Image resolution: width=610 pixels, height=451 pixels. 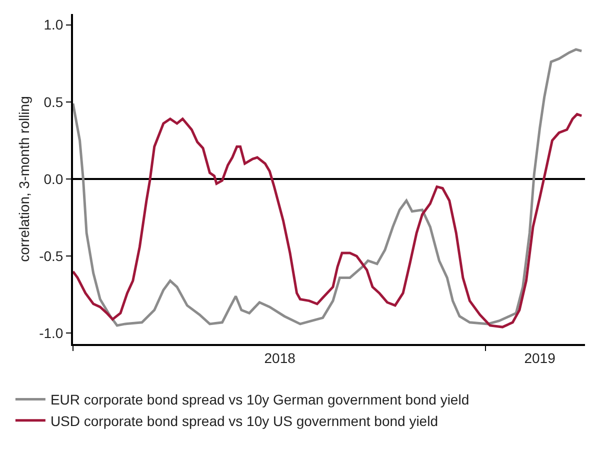 What do you see at coordinates (280, 358) in the screenshot?
I see `x-tick-label: 2018` at bounding box center [280, 358].